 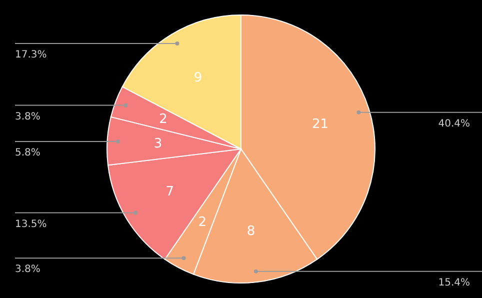 I want to click on text: 40.4%, so click(x=454, y=124).